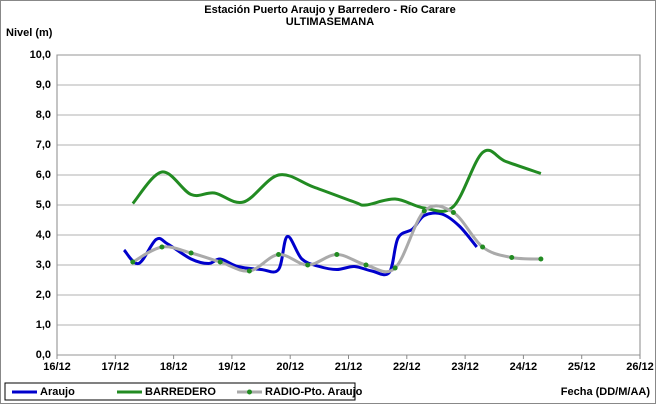  Describe the element at coordinates (640, 367) in the screenshot. I see `x-tick-label: 26/12` at that location.